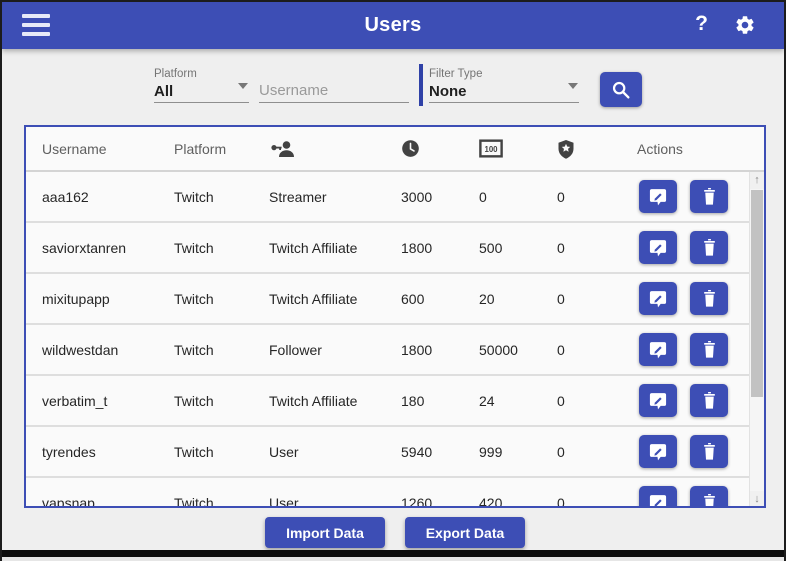 Image resolution: width=786 pixels, height=561 pixels. Describe the element at coordinates (421, 85) in the screenshot. I see `filter-divider` at that location.